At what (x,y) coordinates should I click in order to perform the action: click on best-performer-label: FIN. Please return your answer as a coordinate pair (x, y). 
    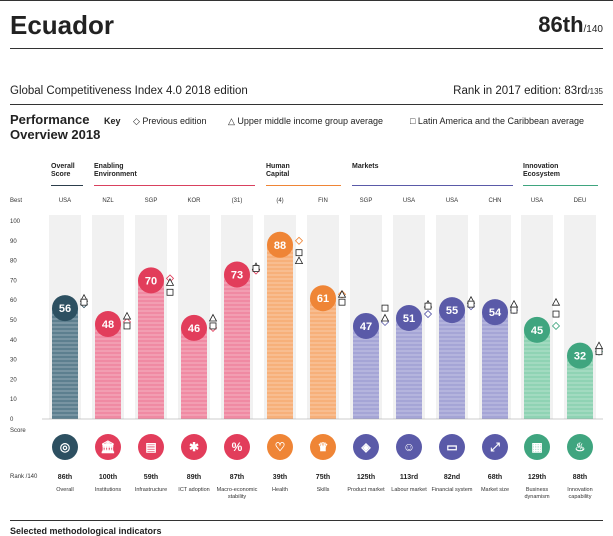
    Looking at the image, I should click on (323, 201).